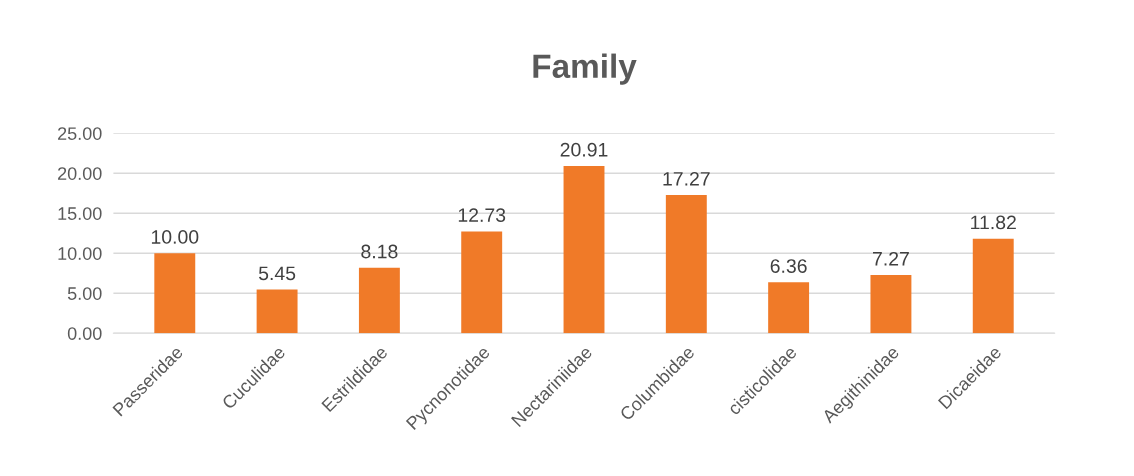 Image resolution: width=1134 pixels, height=476 pixels. What do you see at coordinates (686, 178) in the screenshot?
I see `data-label: 17.27` at bounding box center [686, 178].